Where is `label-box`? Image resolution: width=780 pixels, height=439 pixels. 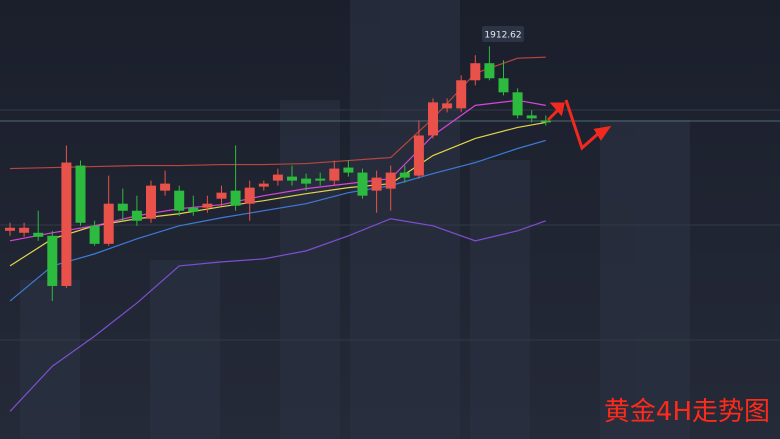 label-box is located at coordinates (503, 34).